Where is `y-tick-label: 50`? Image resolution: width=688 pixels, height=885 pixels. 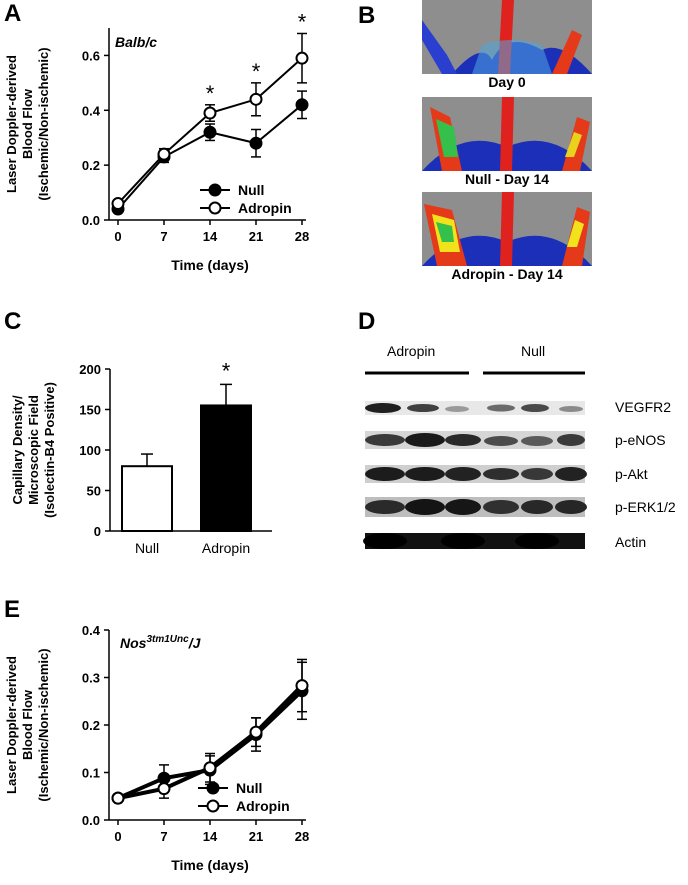
y-tick-label: 50 is located at coordinates (94, 491).